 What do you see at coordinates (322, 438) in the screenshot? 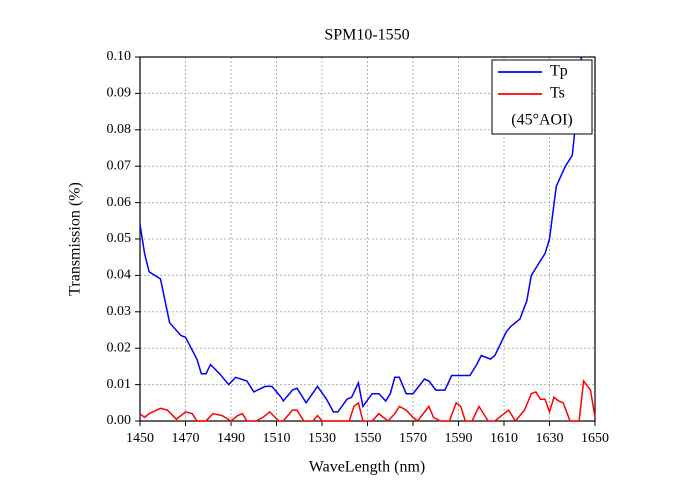
I see `x-tick-label: 1530` at bounding box center [322, 438].